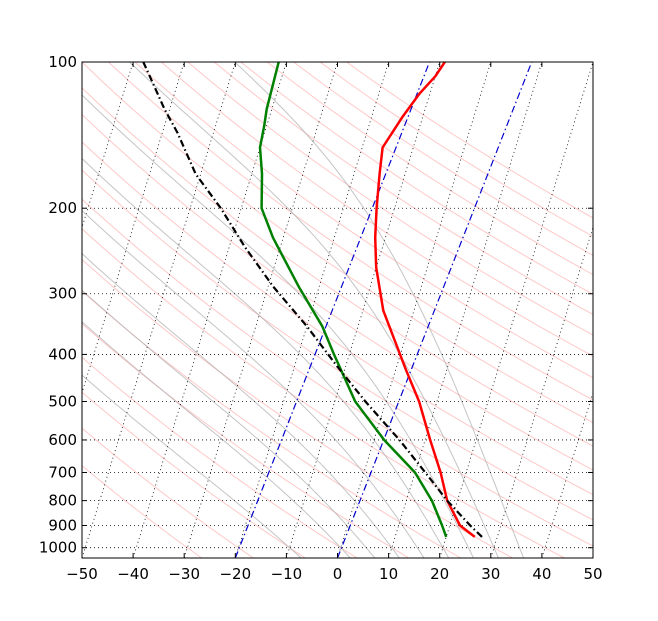  What do you see at coordinates (439, 574) in the screenshot?
I see `x-tick-label: 20` at bounding box center [439, 574].